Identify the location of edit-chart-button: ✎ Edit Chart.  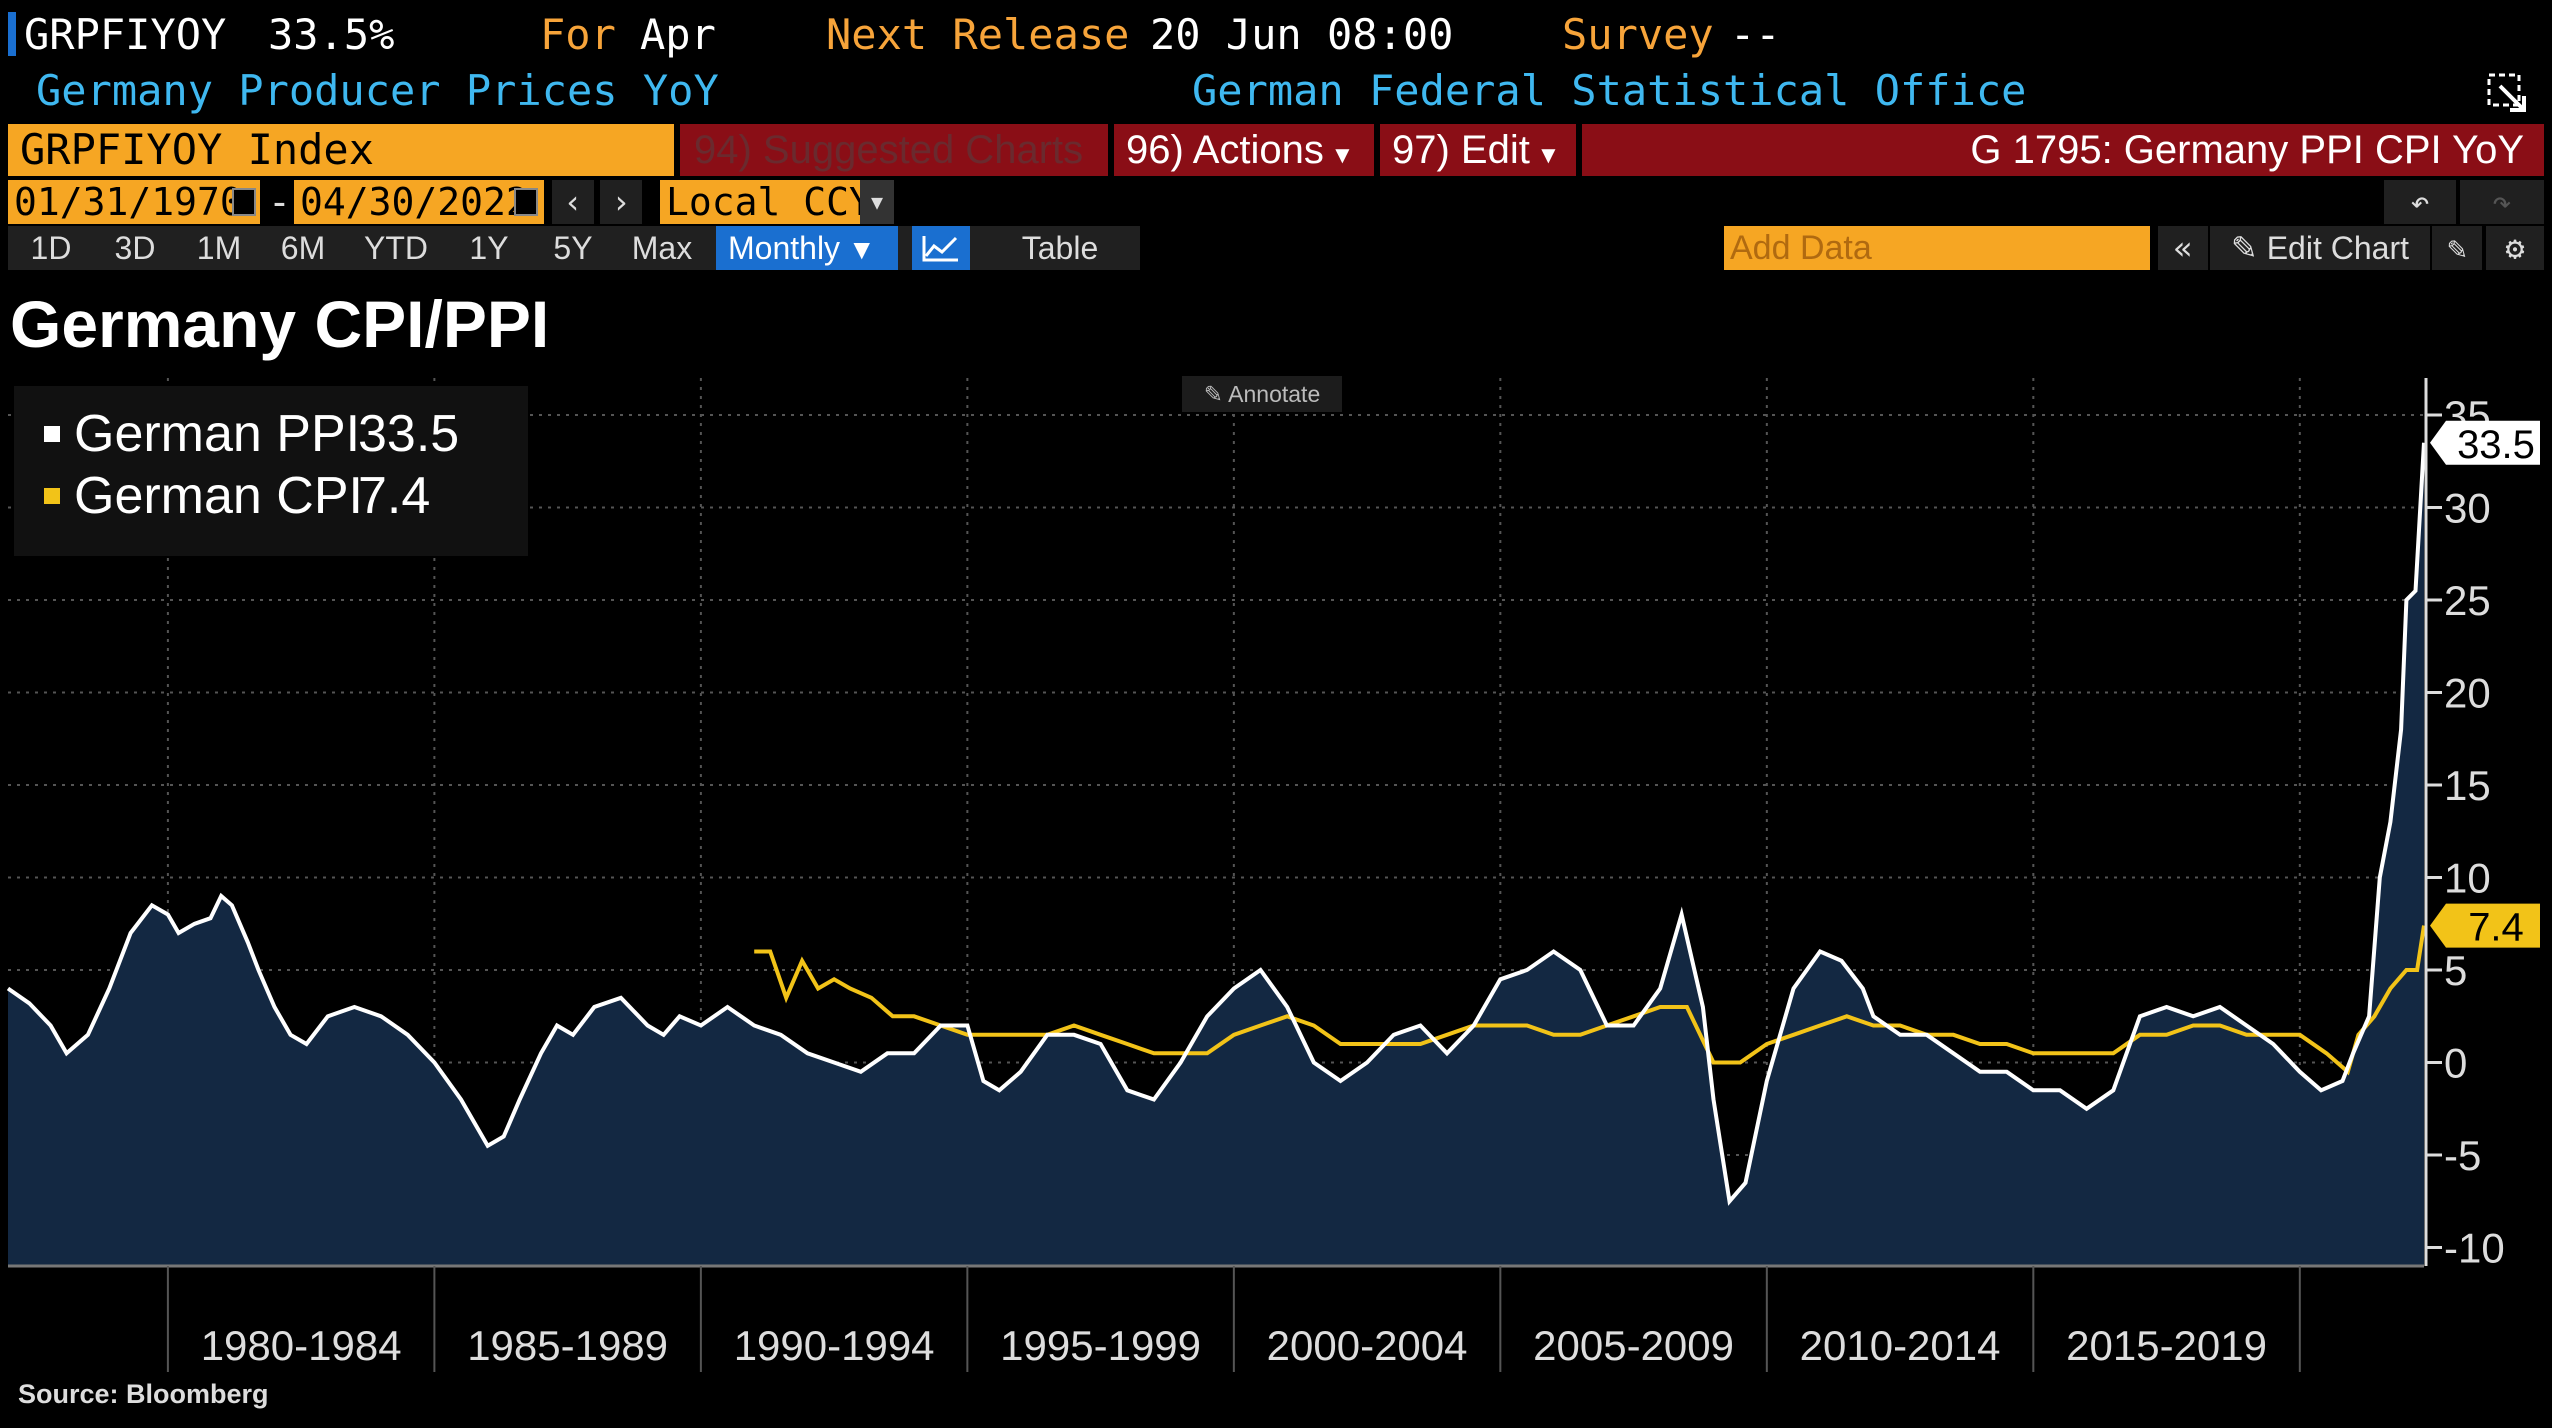
(2320, 248).